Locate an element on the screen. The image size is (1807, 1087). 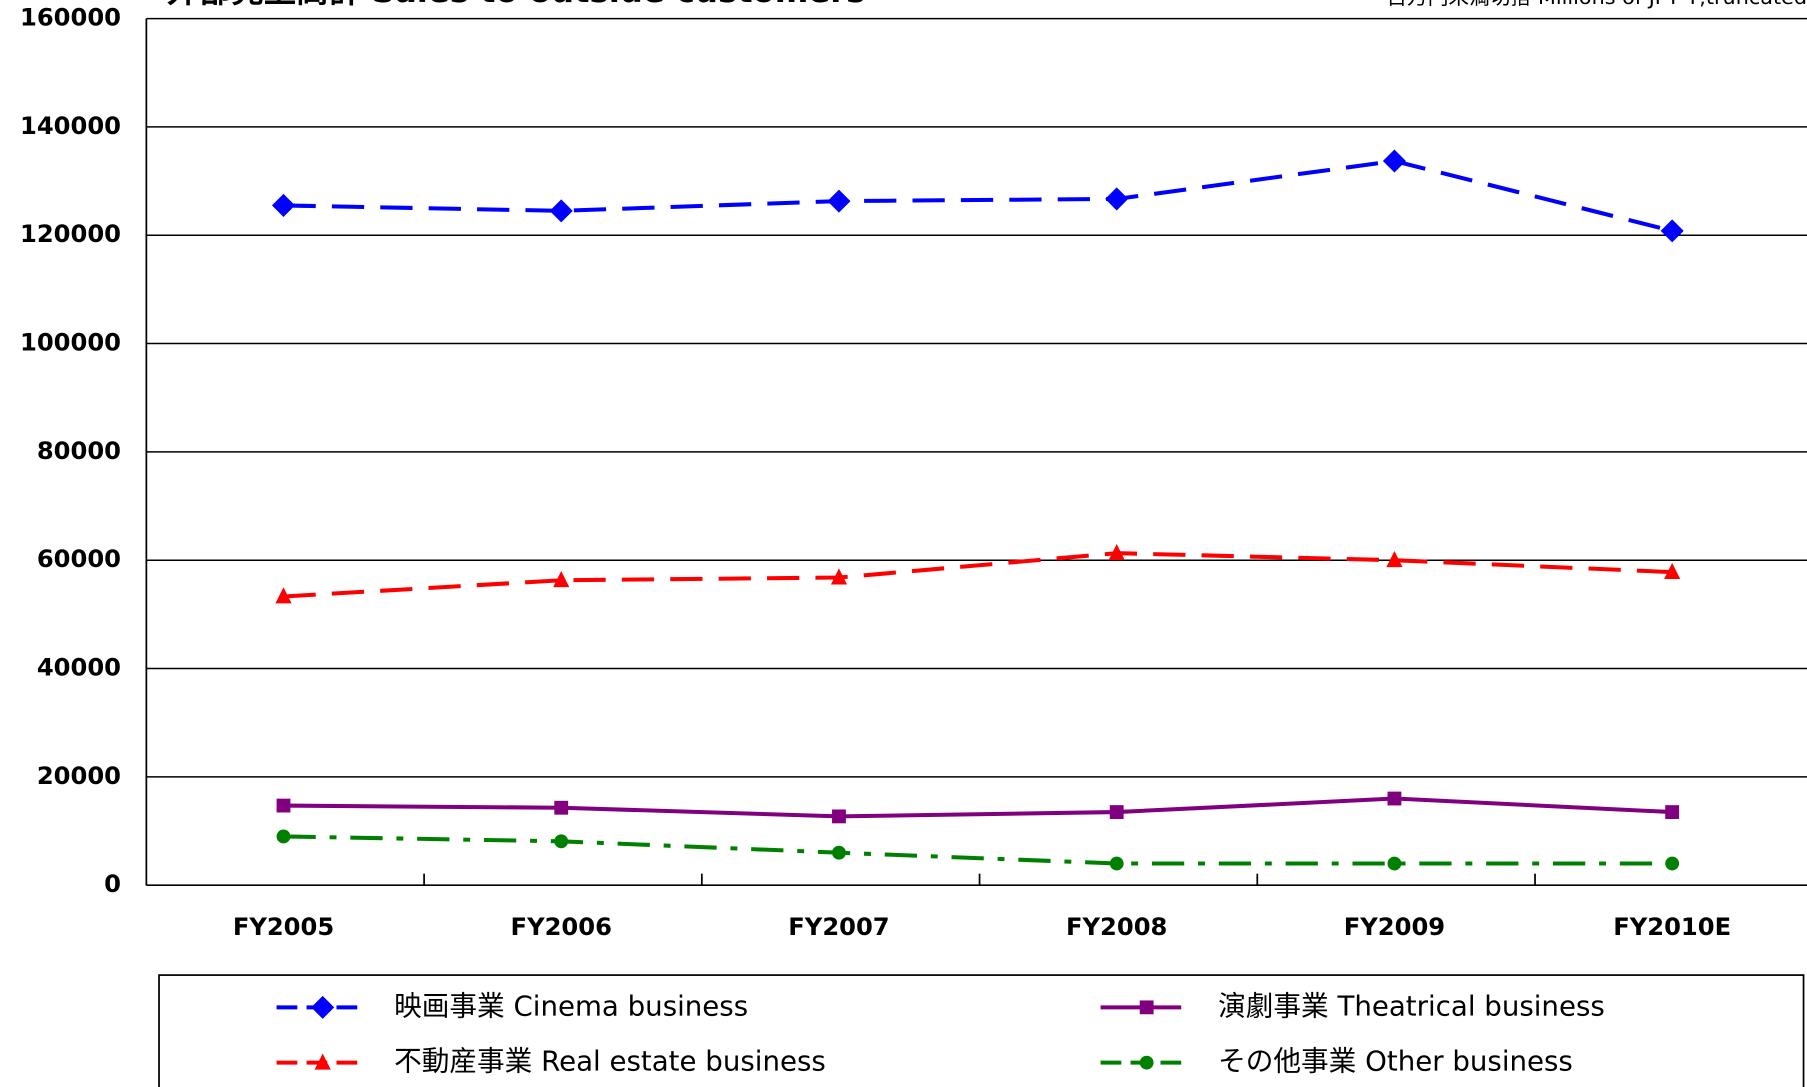
x-tick-label: FY2007 is located at coordinates (838, 927).